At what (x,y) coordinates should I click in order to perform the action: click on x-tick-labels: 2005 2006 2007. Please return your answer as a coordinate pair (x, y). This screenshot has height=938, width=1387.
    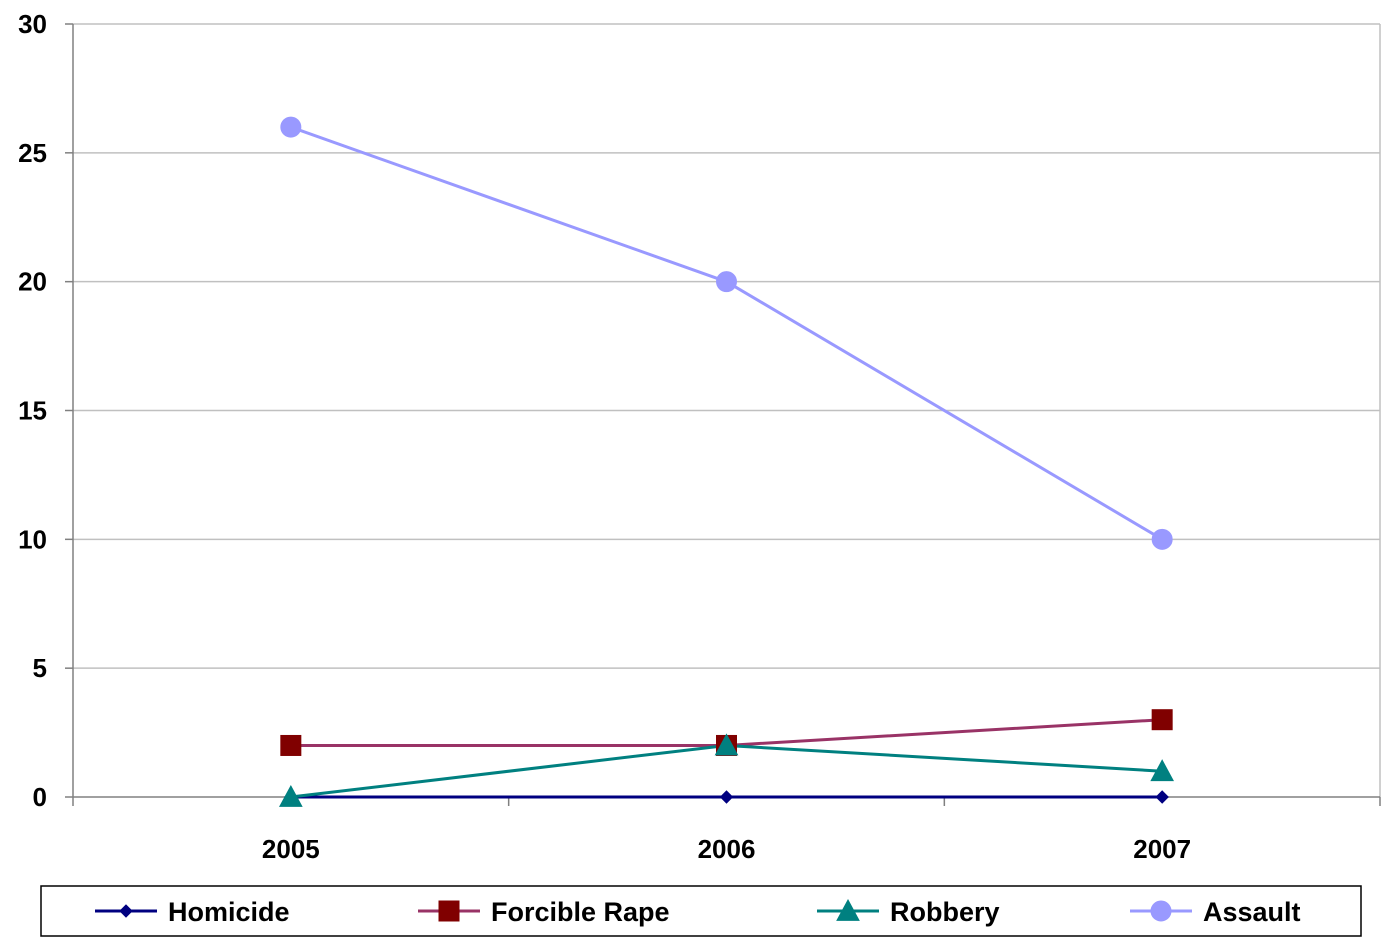
    Looking at the image, I should click on (726, 849).